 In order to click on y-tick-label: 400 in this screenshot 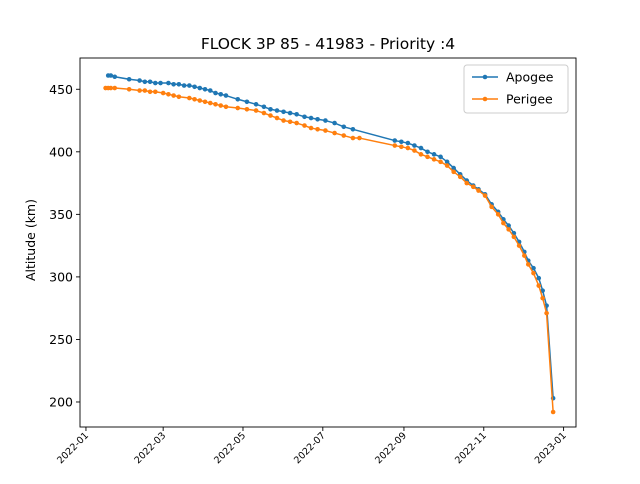, I will do `click(61, 151)`.